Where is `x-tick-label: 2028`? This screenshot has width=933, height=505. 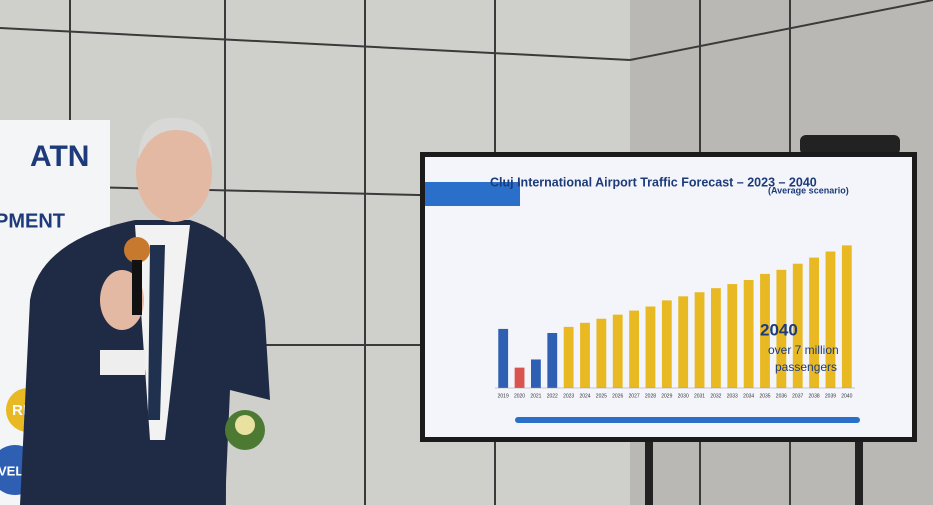 x-tick-label: 2028 is located at coordinates (650, 396).